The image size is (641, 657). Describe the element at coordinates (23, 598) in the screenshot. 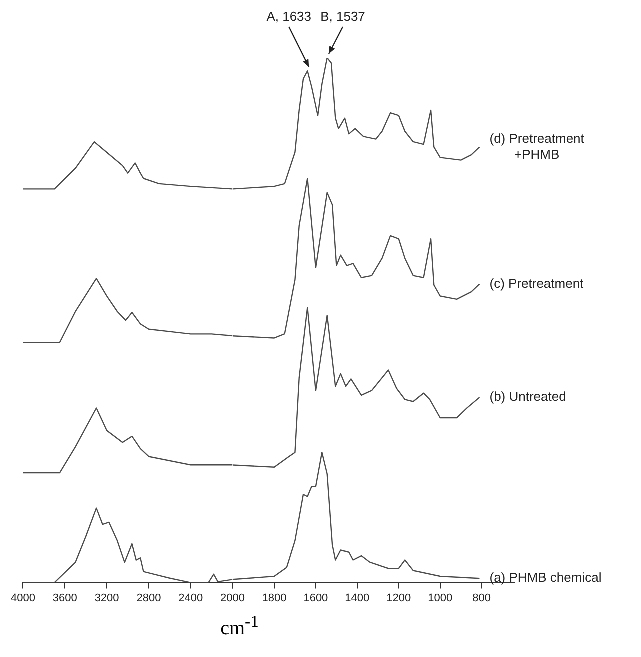

I see `x-tick-label: 4000` at that location.